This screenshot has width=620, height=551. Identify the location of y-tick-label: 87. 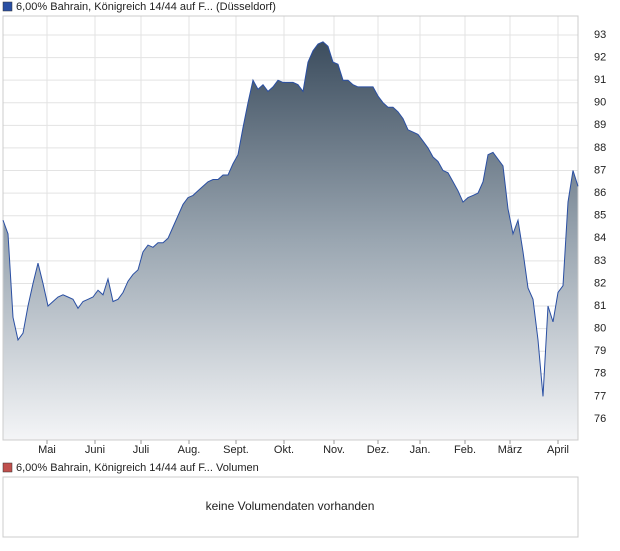
(600, 170).